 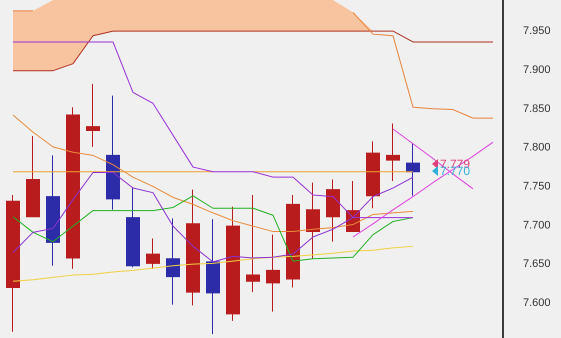 What do you see at coordinates (537, 108) in the screenshot?
I see `y-tick-label: 7.850` at bounding box center [537, 108].